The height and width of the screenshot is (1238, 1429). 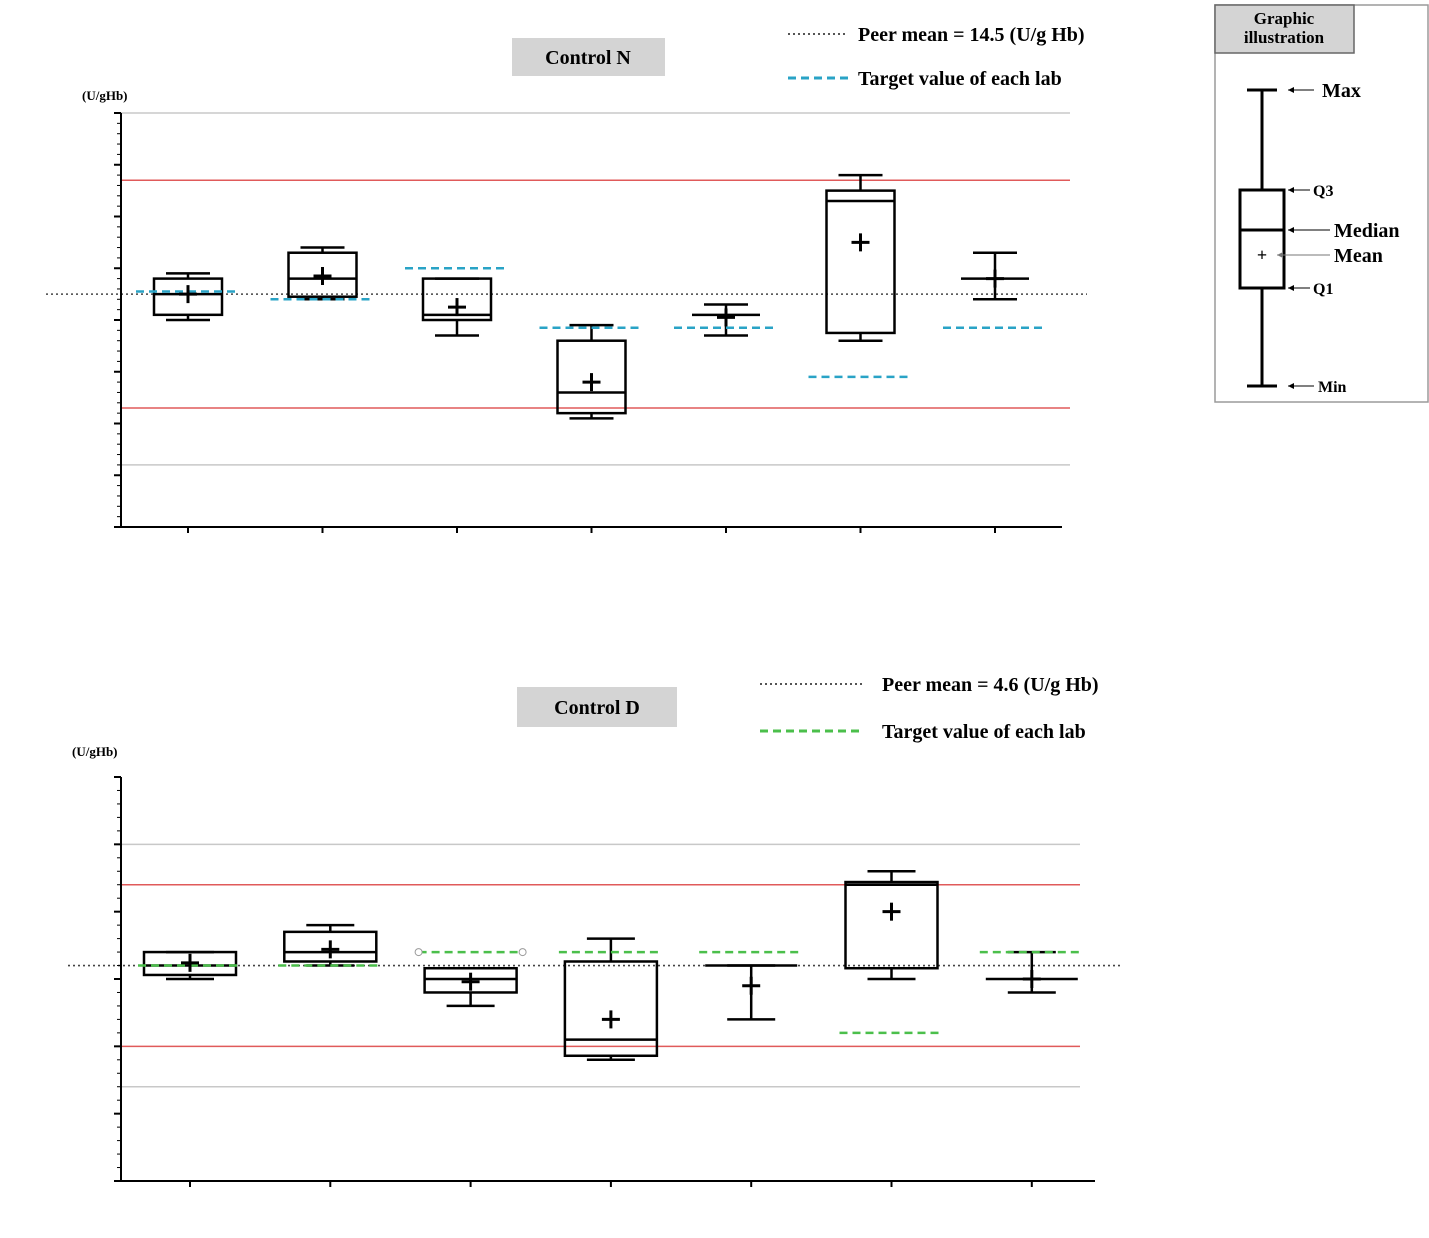 What do you see at coordinates (1341, 91) in the screenshot?
I see `label-max: Max` at bounding box center [1341, 91].